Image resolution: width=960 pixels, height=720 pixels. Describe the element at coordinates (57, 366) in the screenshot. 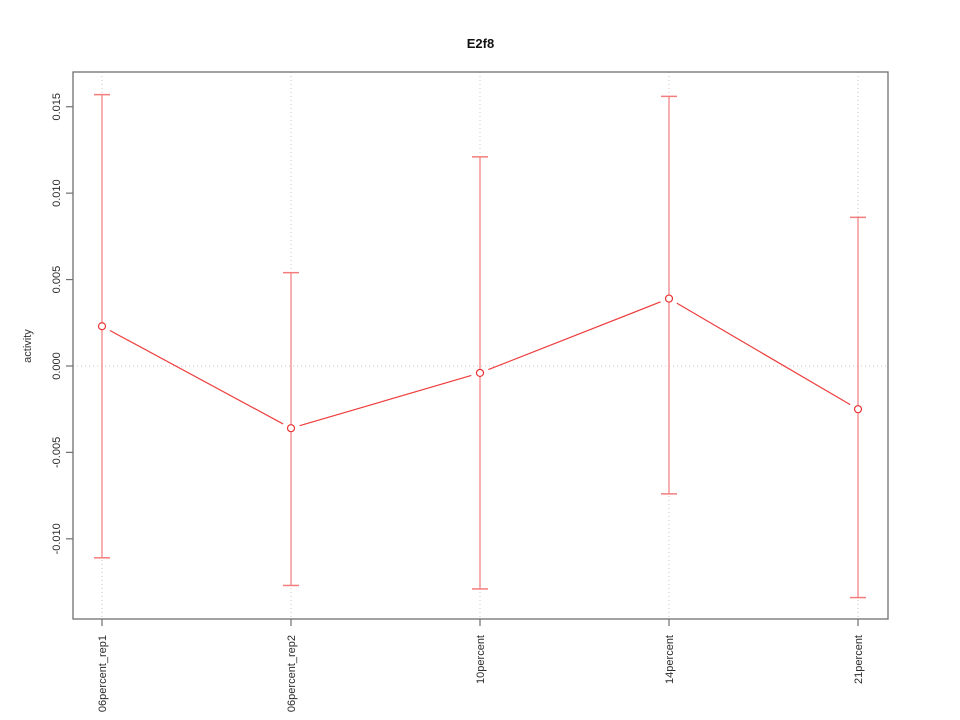

I see `y-tick-label: 0.000` at that location.